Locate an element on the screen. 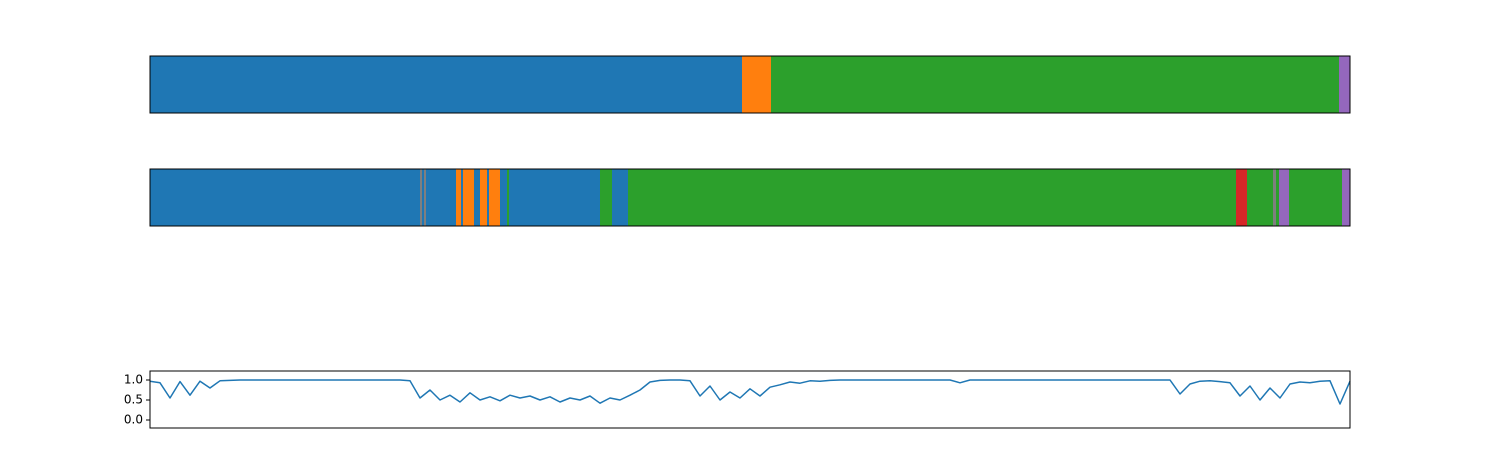  y-tick-label: 0.0 is located at coordinates (133, 420).